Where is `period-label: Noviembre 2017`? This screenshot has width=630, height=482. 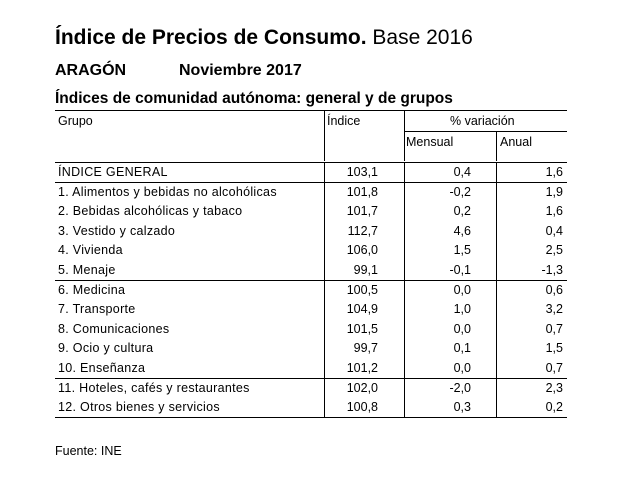 period-label: Noviembre 2017 is located at coordinates (240, 70).